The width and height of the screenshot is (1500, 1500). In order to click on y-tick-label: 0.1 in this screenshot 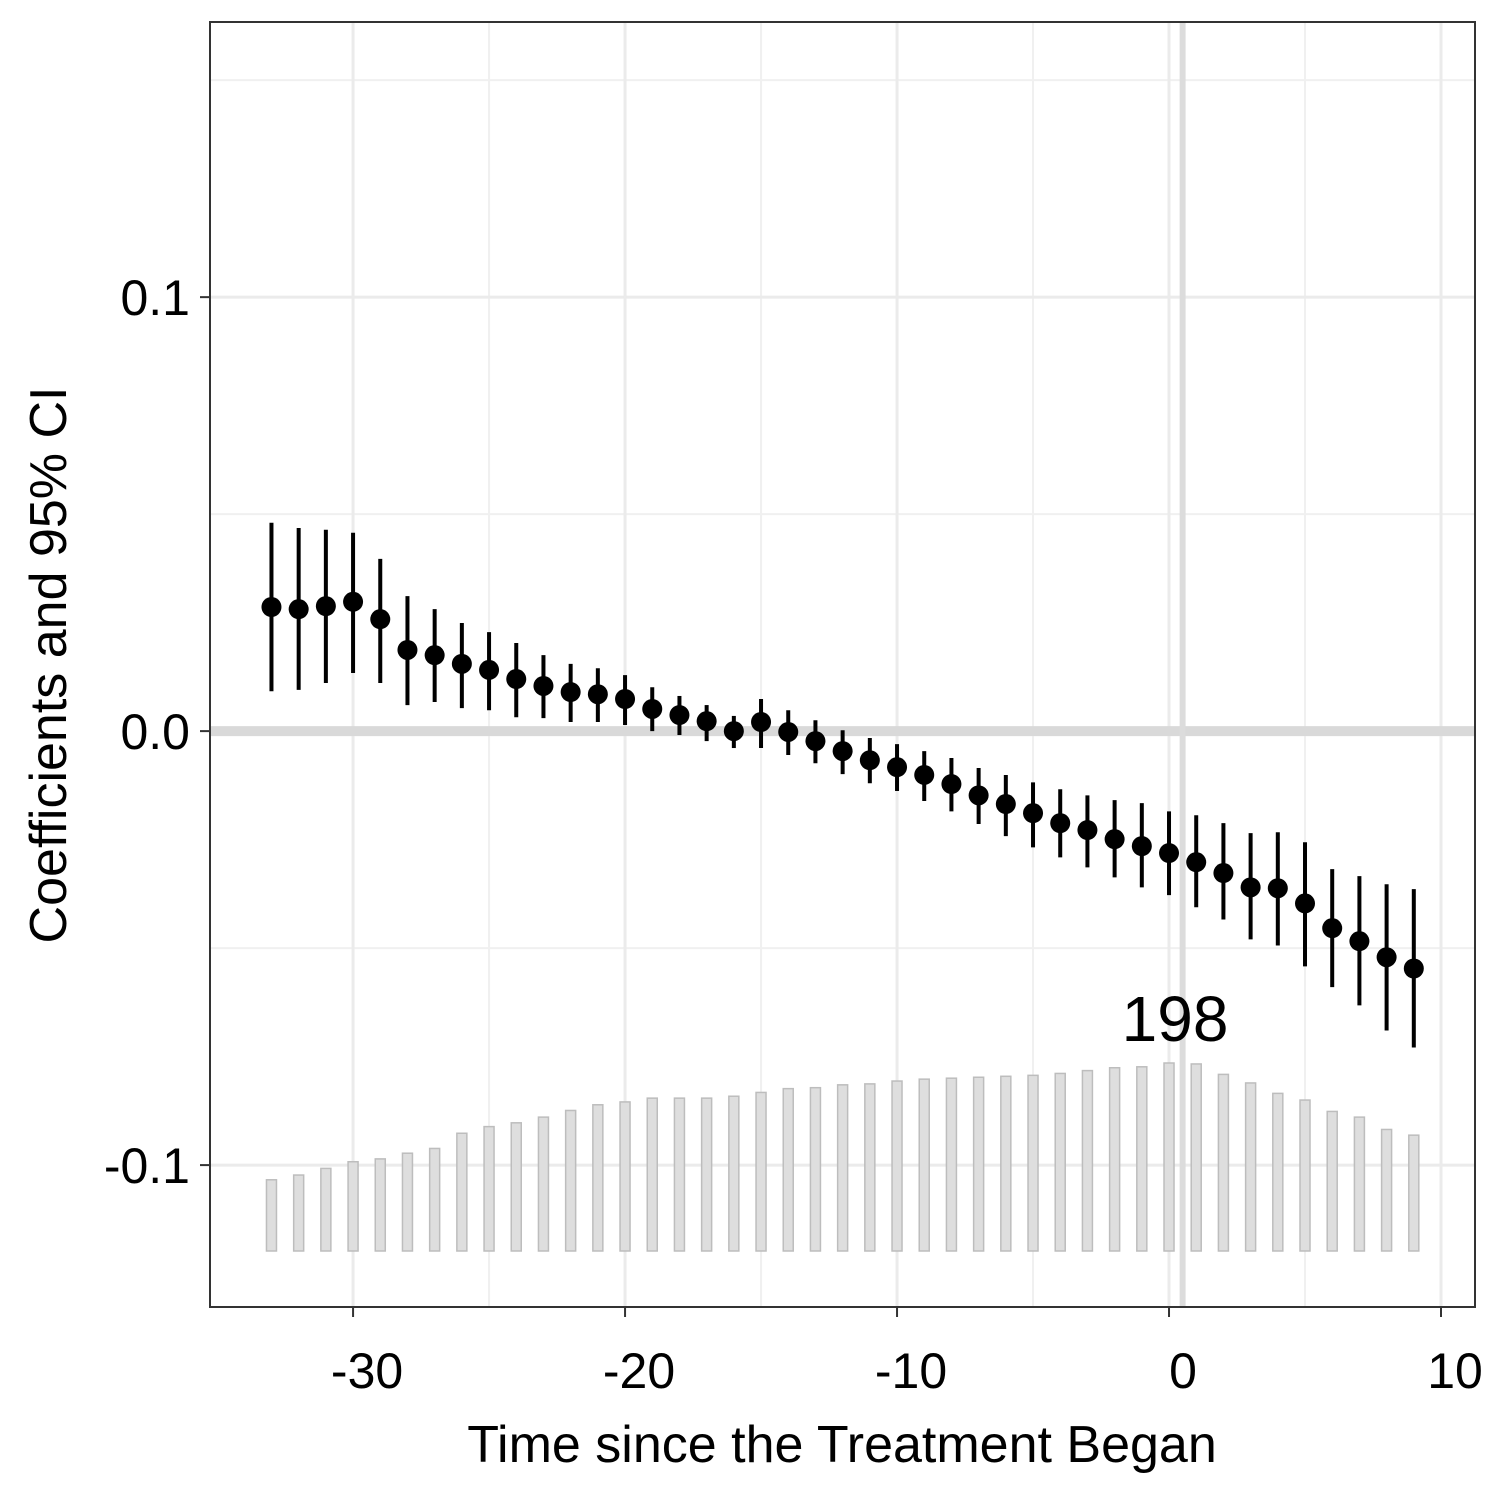, I will do `click(155, 298)`.